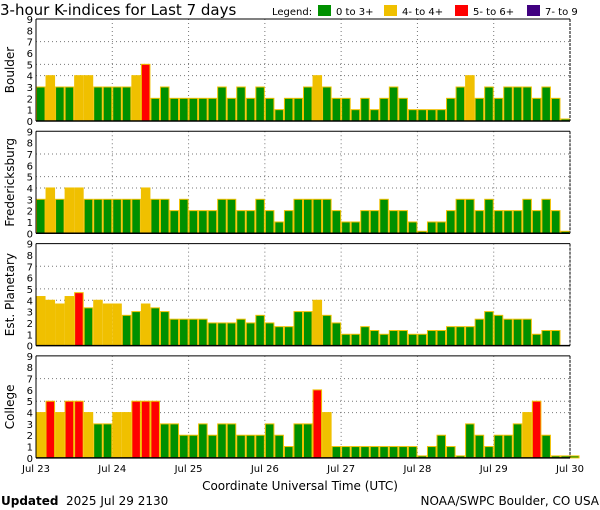 The image size is (600, 510). Describe the element at coordinates (10, 70) in the screenshot. I see `panel-label: Boulder` at that location.